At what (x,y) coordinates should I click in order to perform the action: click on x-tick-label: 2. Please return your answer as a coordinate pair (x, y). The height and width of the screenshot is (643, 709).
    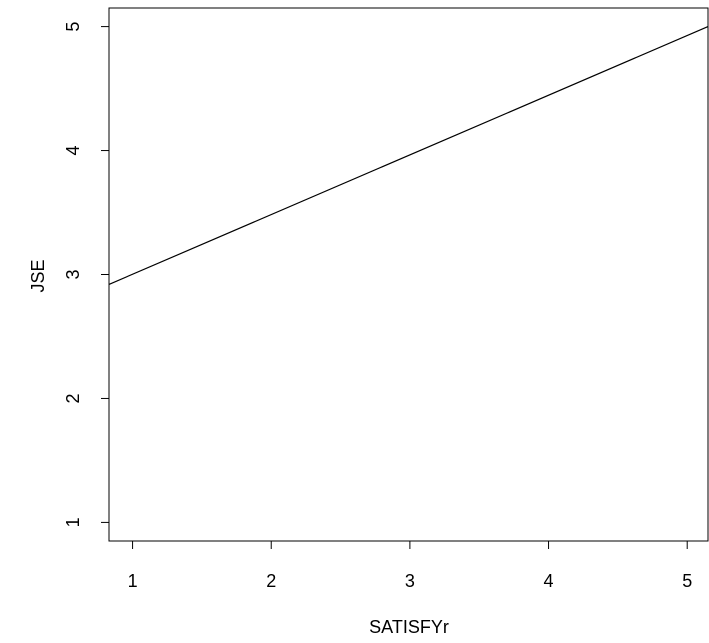
    Looking at the image, I should click on (271, 581).